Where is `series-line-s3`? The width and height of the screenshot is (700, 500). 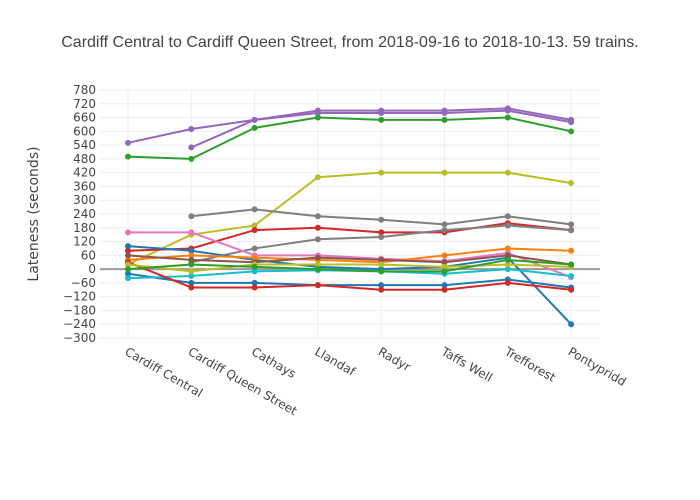
series-line-s3 is located at coordinates (349, 138).